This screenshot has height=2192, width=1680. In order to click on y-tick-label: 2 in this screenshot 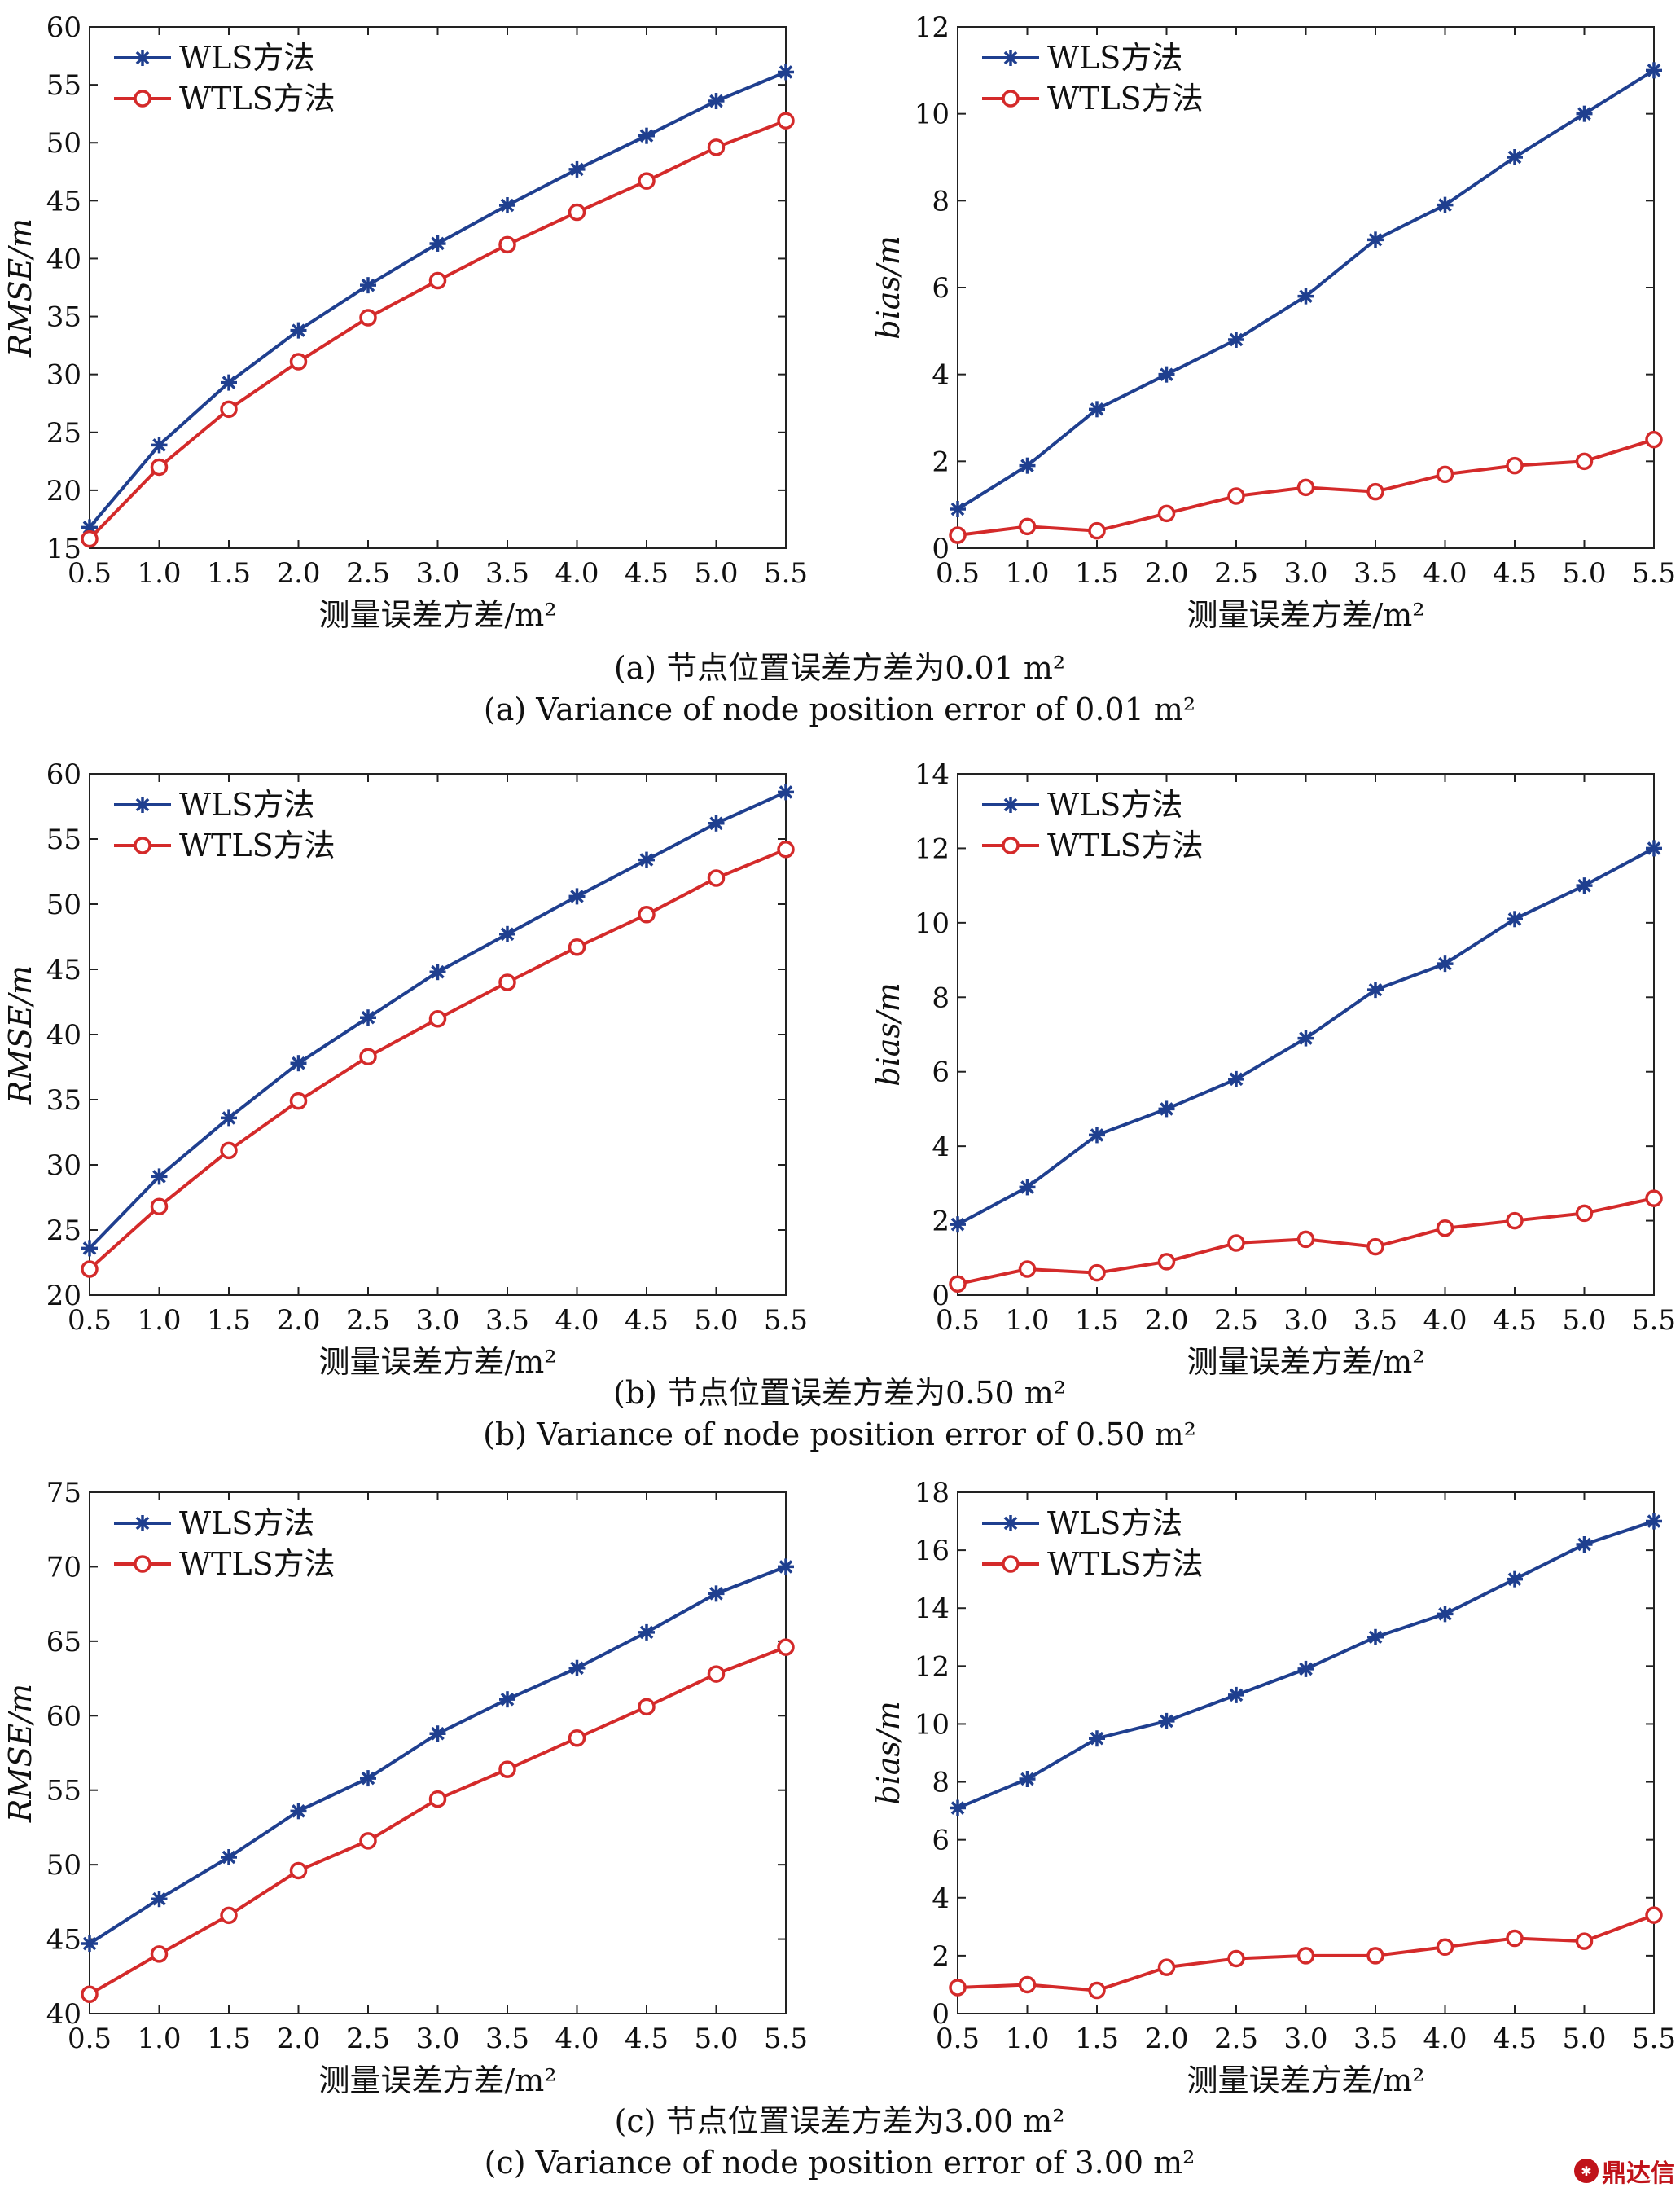, I will do `click(941, 1956)`.